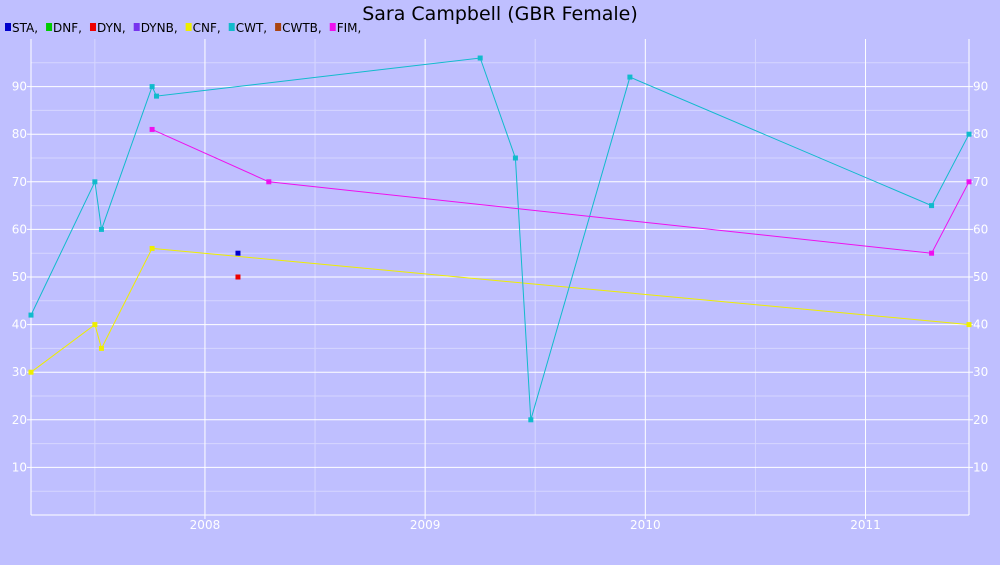 The width and height of the screenshot is (1000, 565). I want to click on y-tick-label-right: 70, so click(980, 182).